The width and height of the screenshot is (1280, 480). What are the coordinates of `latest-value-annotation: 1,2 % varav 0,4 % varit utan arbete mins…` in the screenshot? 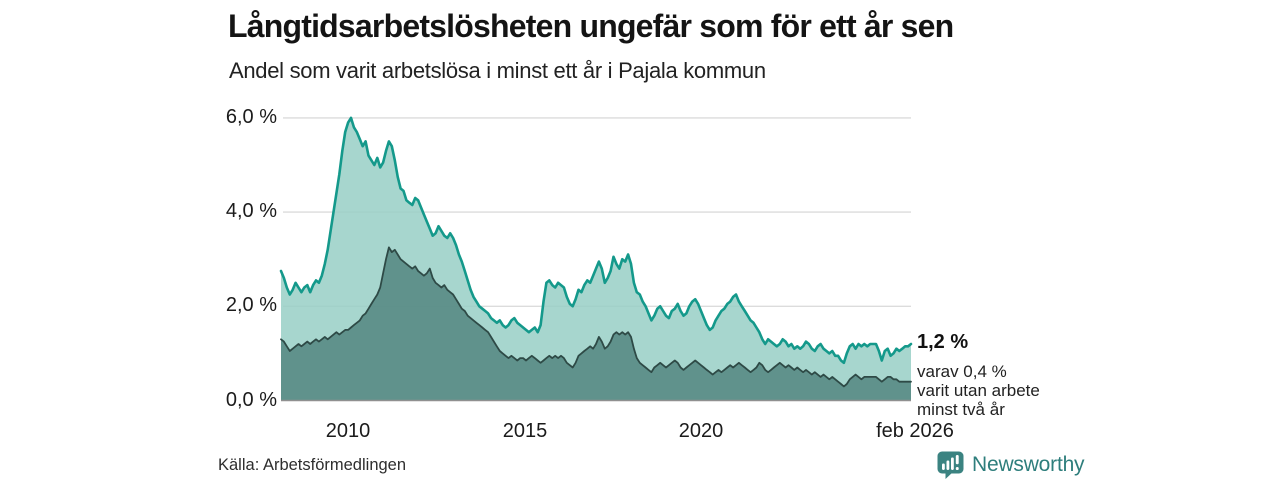 It's located at (978, 375).